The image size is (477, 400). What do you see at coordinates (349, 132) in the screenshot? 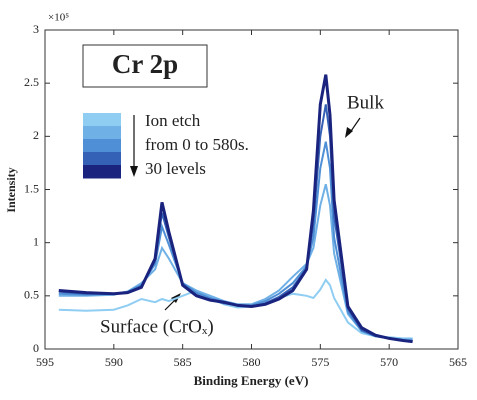
I see `bulk-arrowhead` at bounding box center [349, 132].